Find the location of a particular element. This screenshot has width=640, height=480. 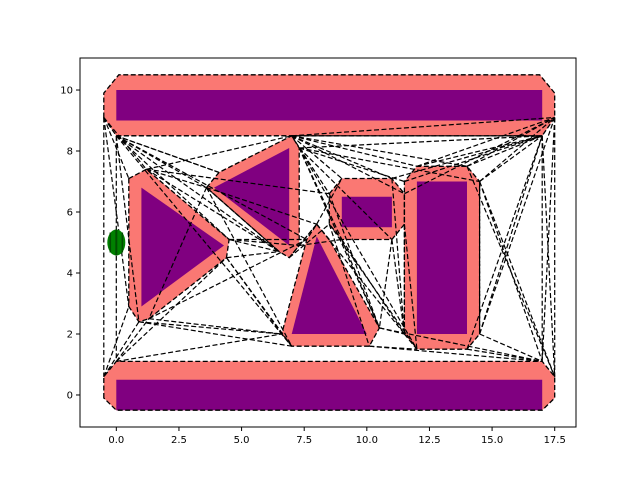

y-tick-label: 2 is located at coordinates (70, 334).